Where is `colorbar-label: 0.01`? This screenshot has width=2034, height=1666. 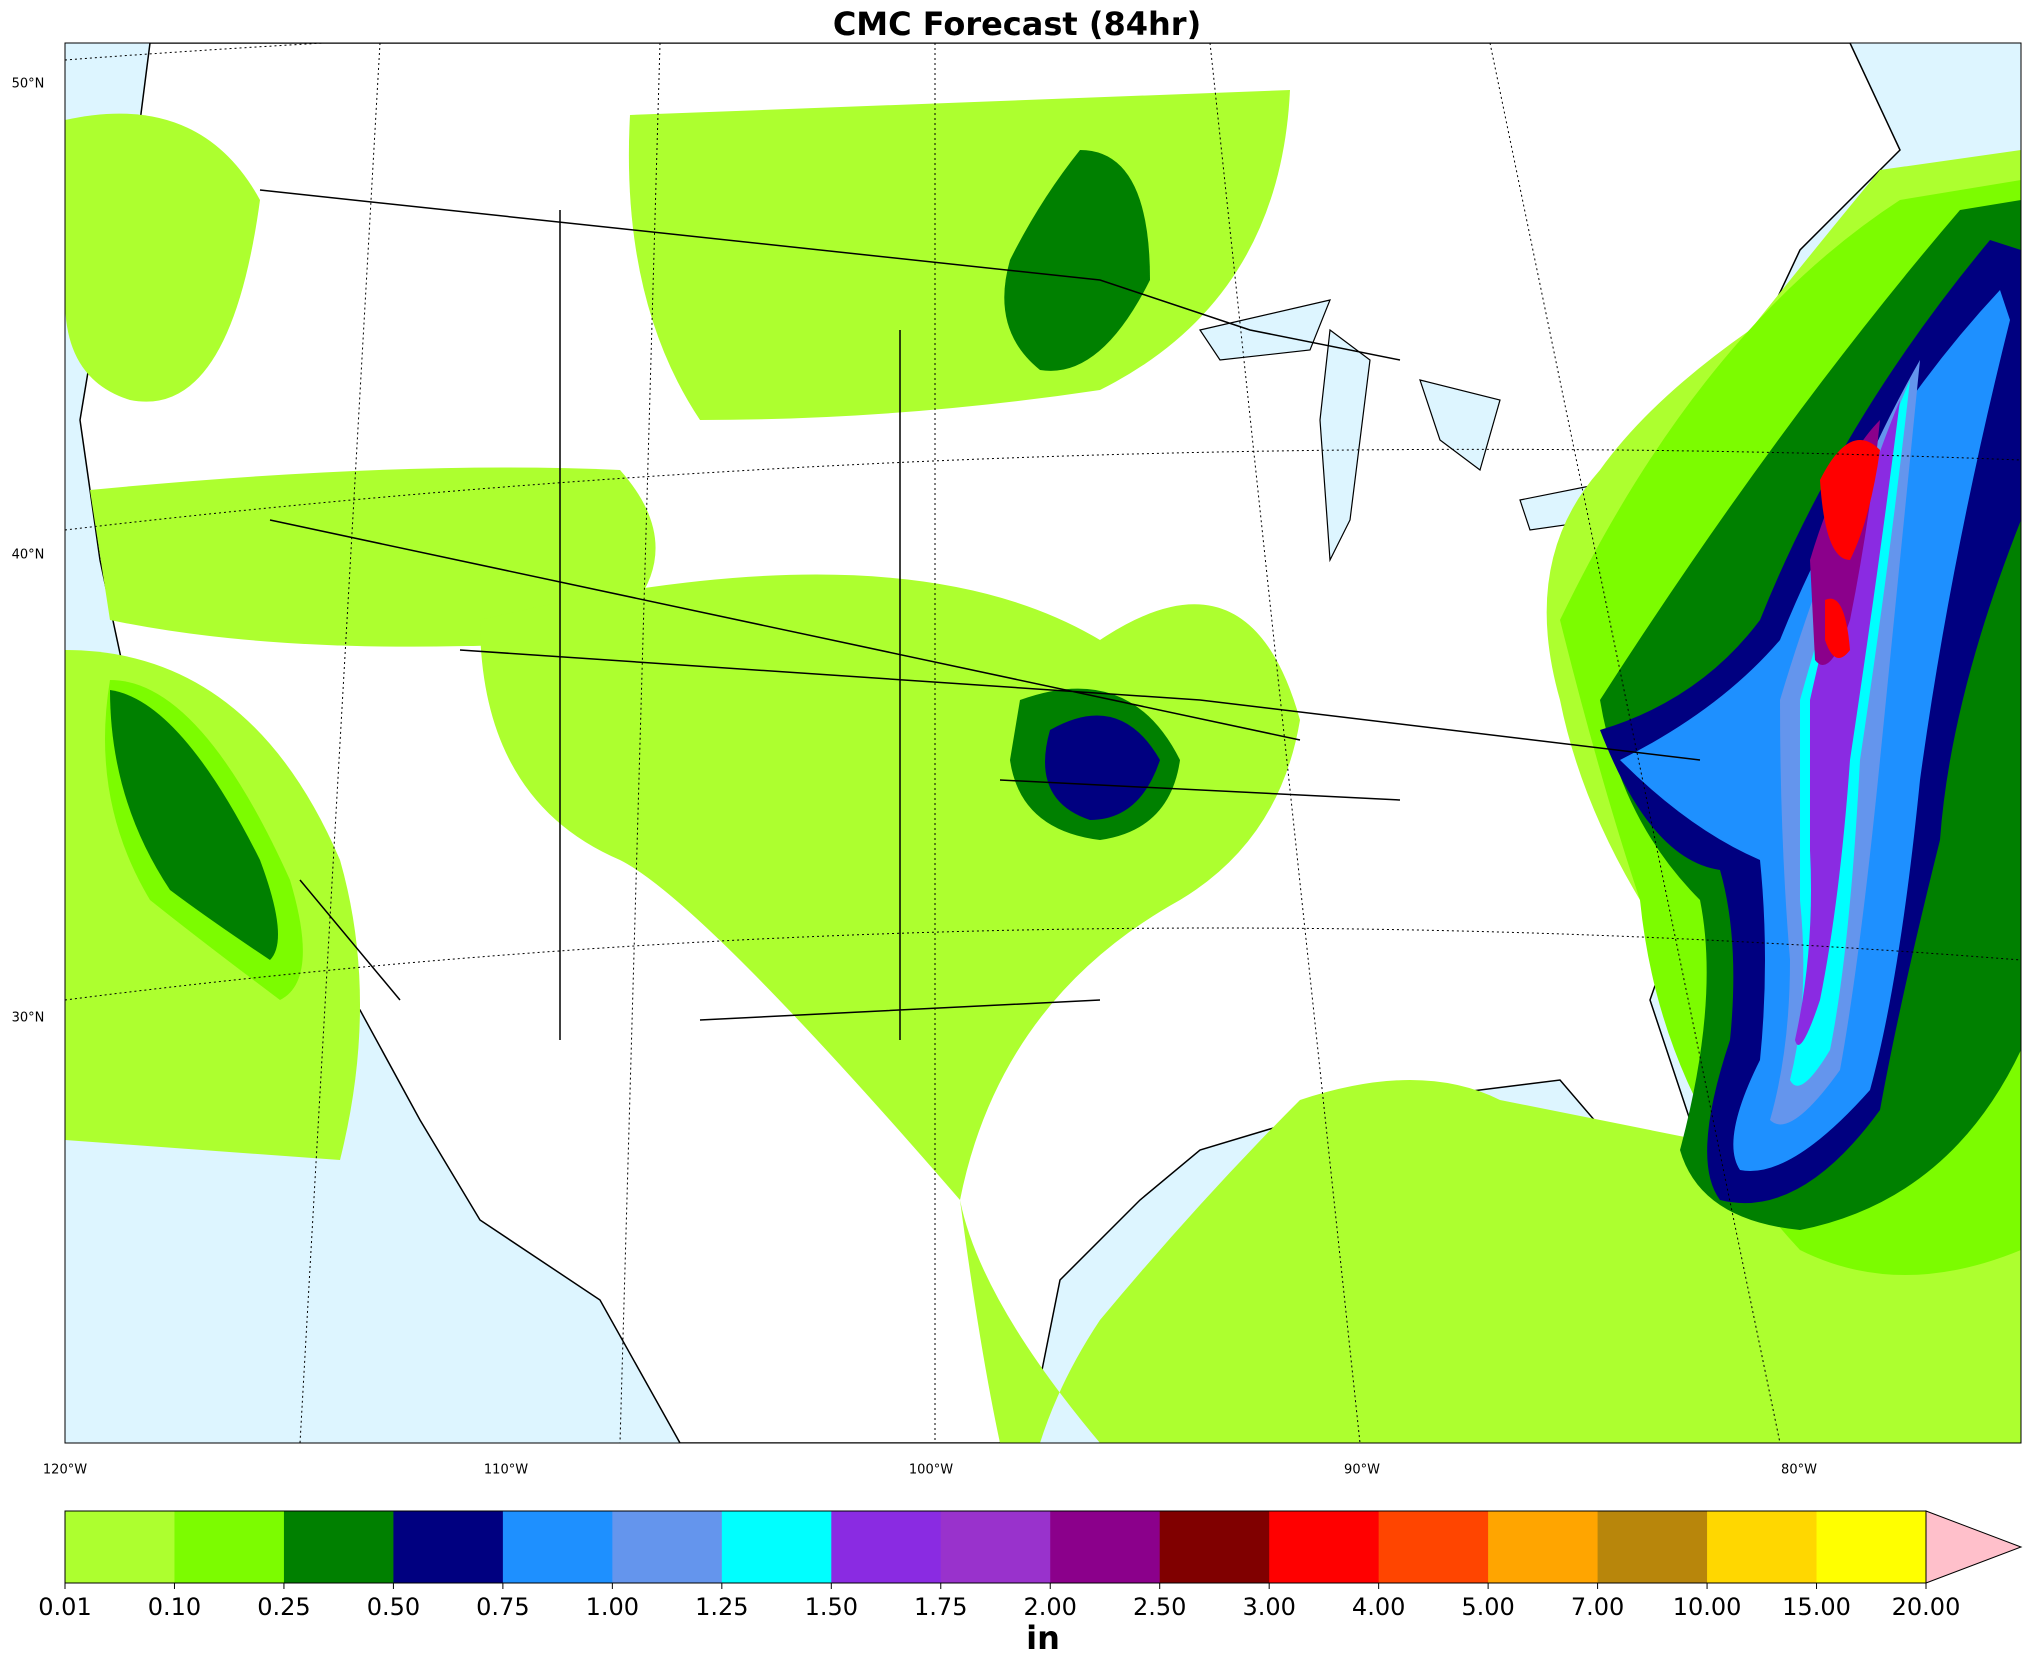 colorbar-label: 0.01 is located at coordinates (64, 1607).